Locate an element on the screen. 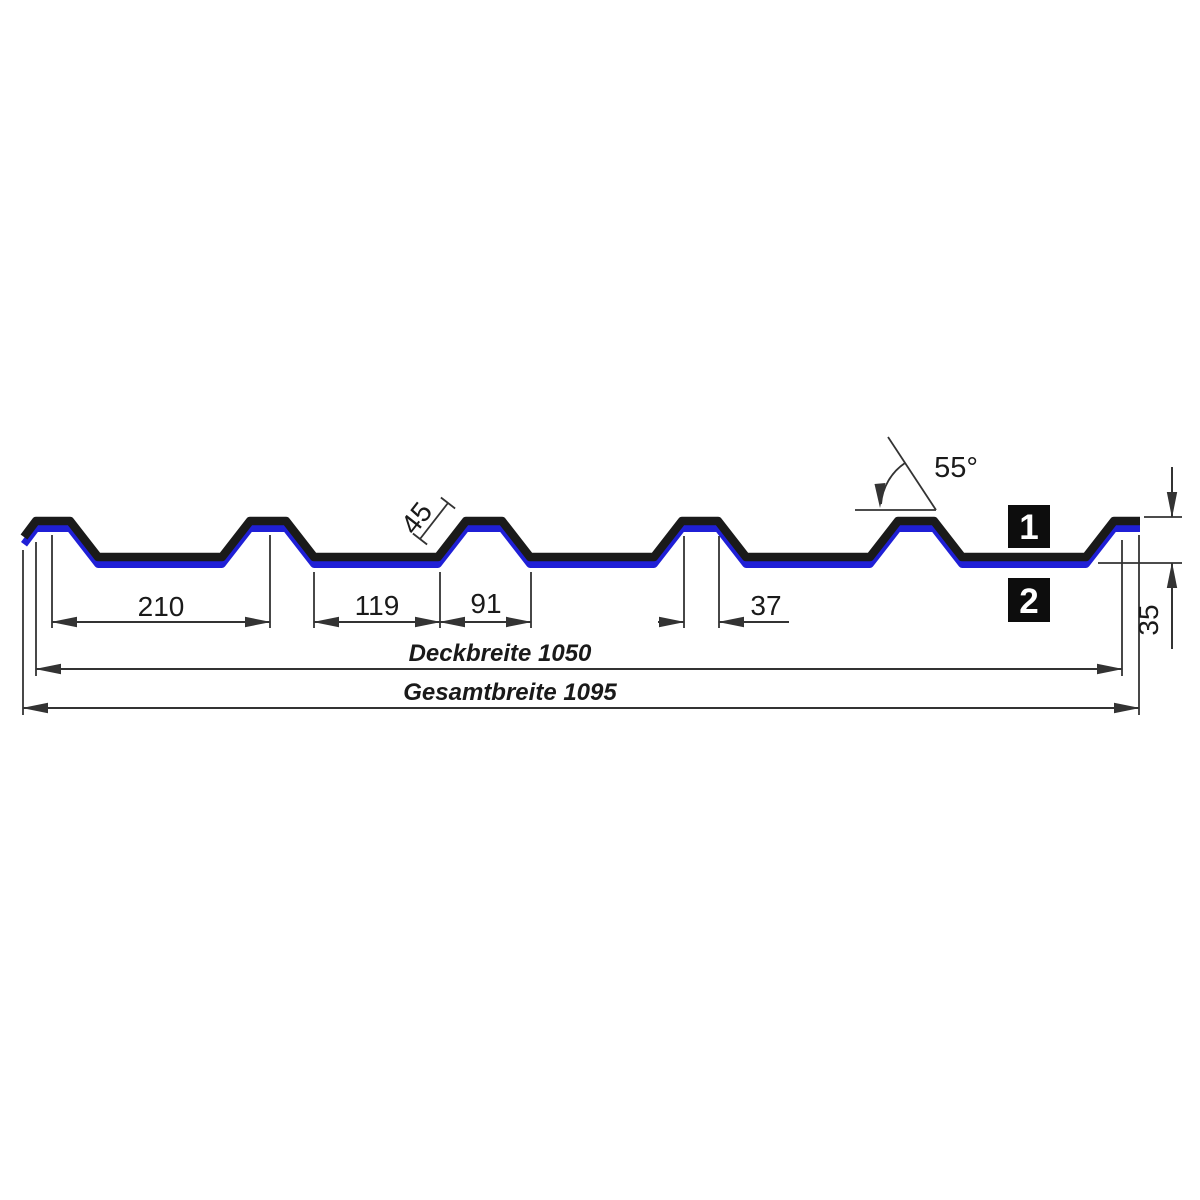 Image resolution: width=1200 pixels, height=1200 pixels. marker-top-side-number: 1 is located at coordinates (1028, 527).